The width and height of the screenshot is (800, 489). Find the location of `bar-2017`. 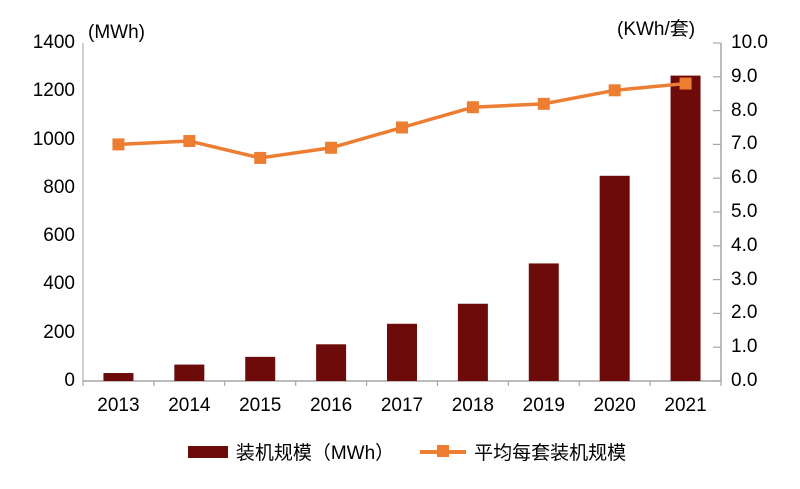

bar-2017 is located at coordinates (402, 352).